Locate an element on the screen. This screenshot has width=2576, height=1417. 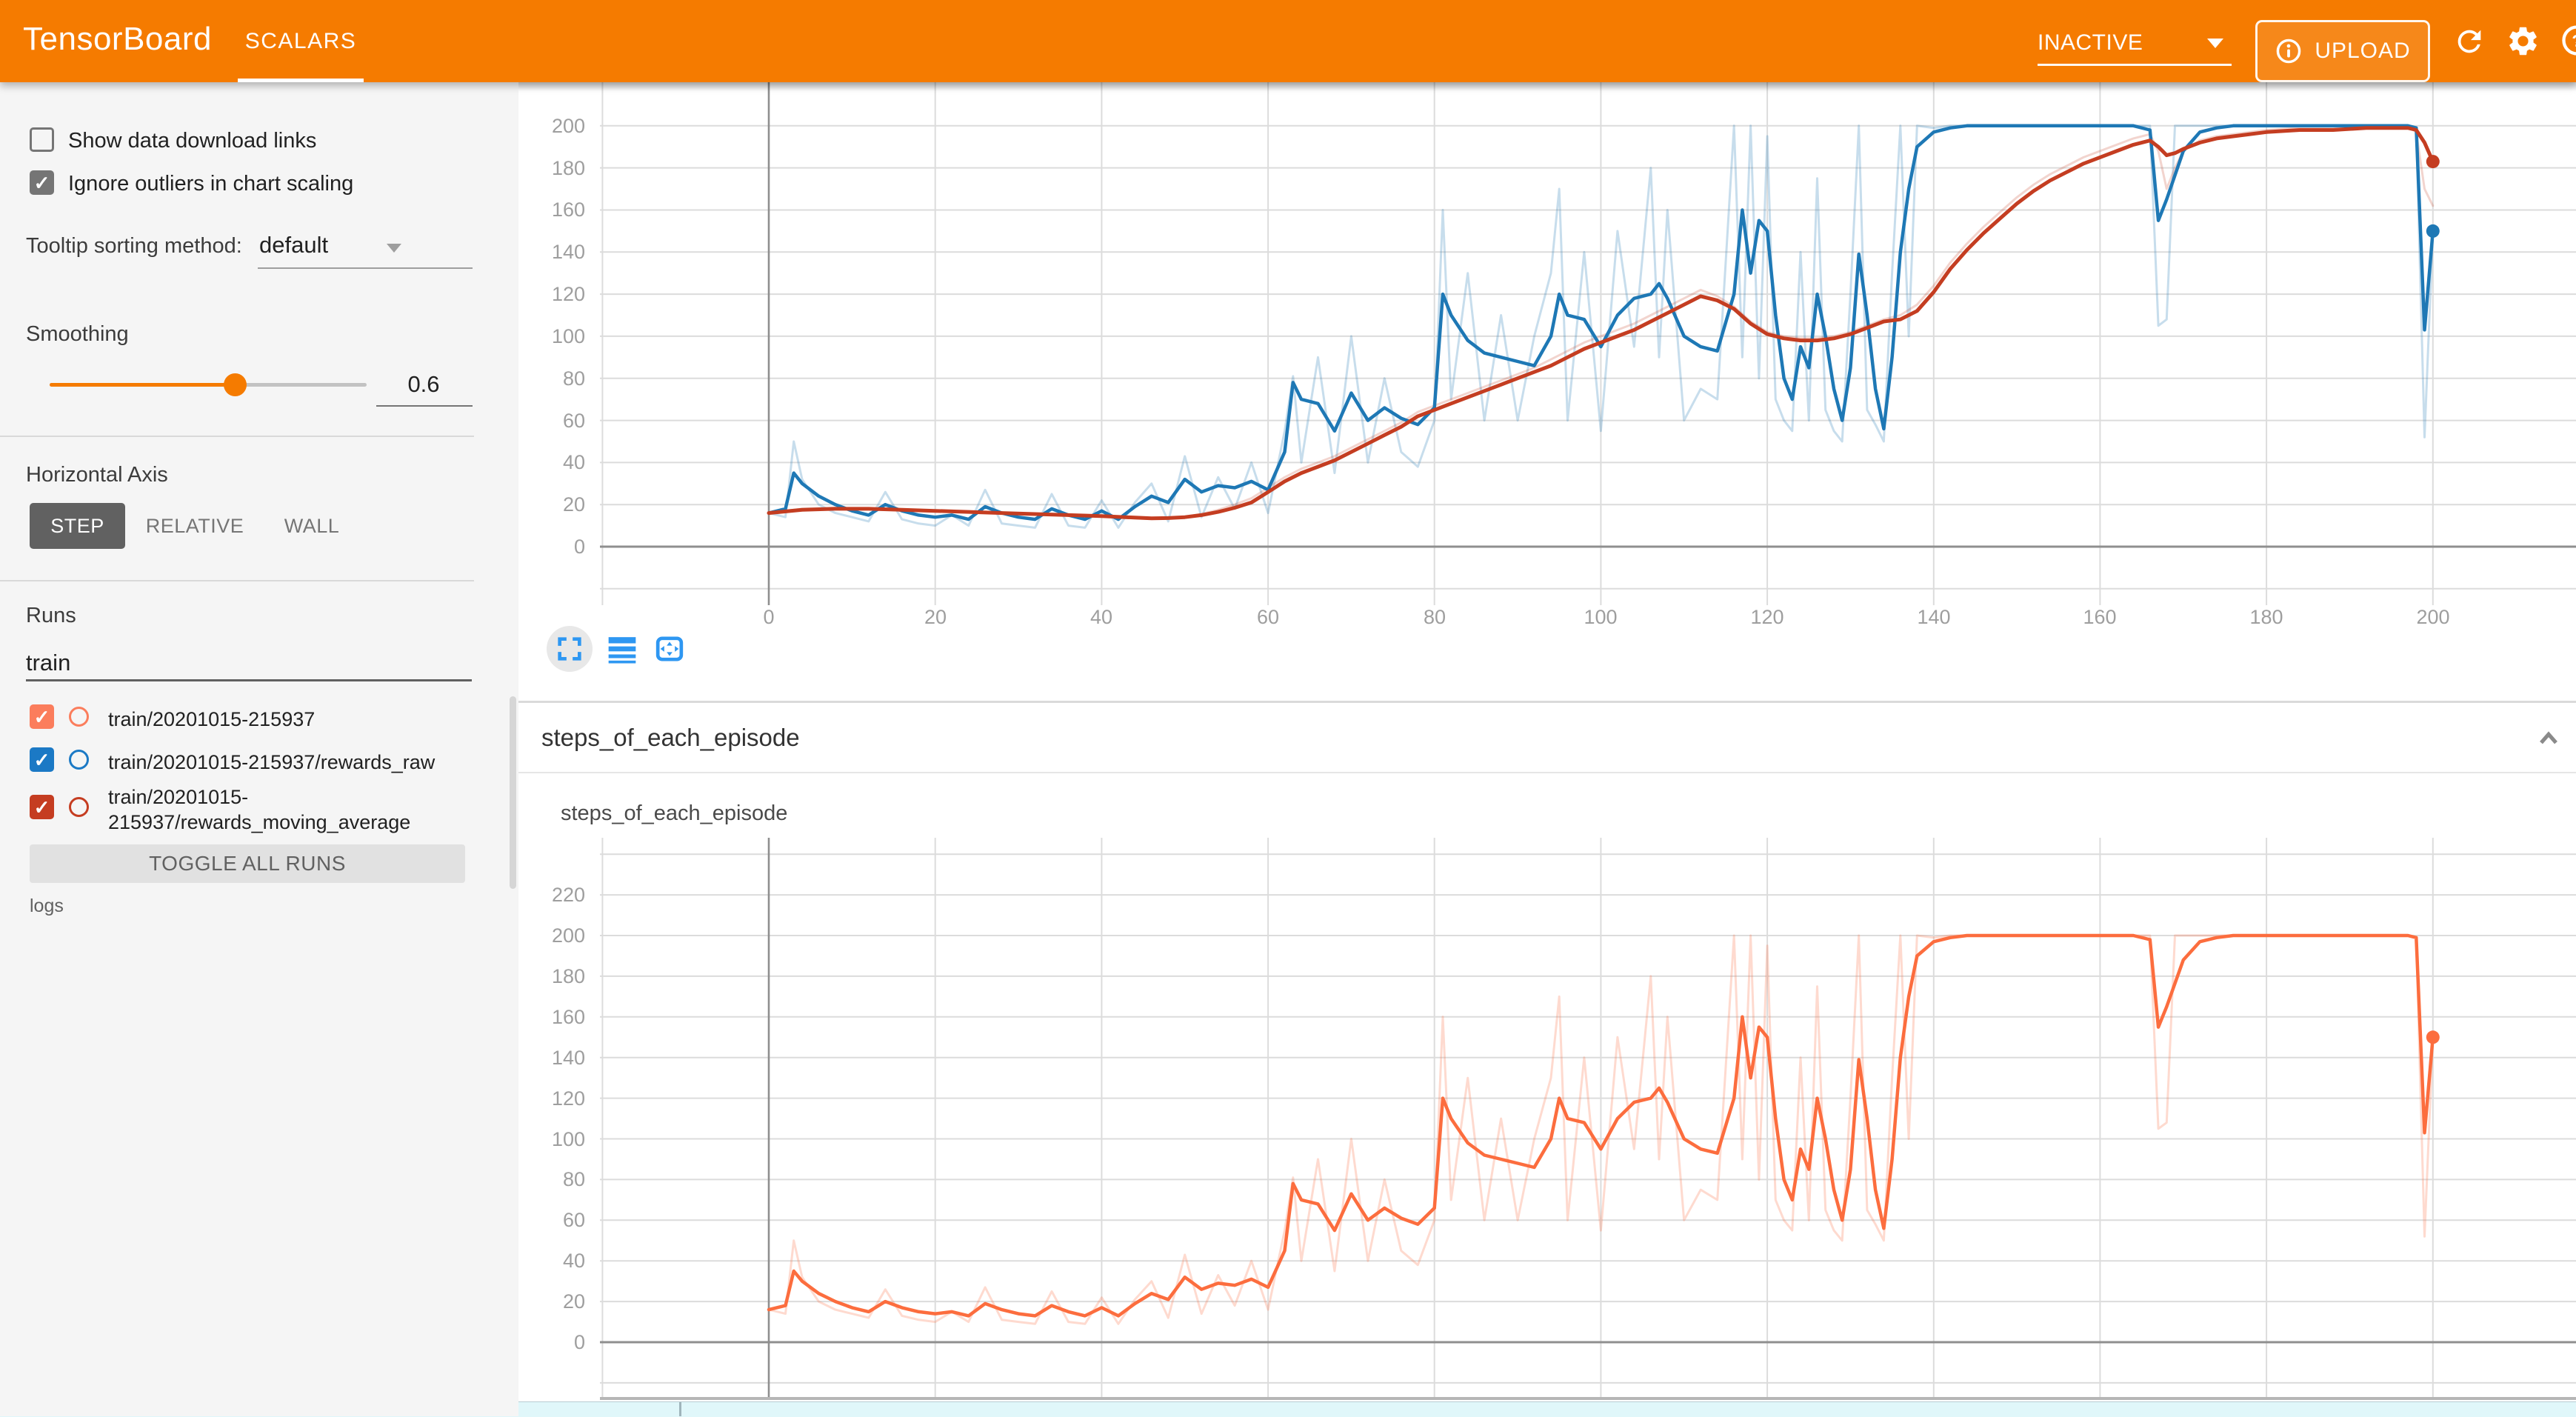
fit-domain-button is located at coordinates (669, 649).